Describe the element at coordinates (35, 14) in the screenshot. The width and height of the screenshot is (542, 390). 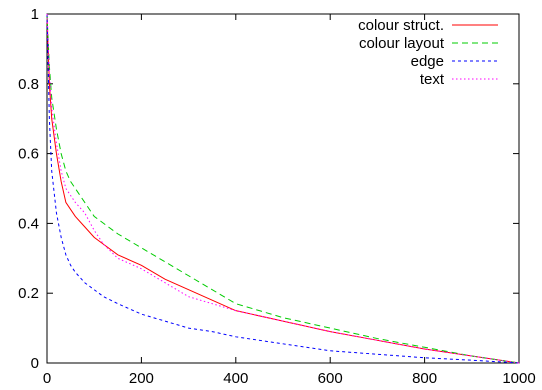
I see `y-tick-label: 1` at that location.